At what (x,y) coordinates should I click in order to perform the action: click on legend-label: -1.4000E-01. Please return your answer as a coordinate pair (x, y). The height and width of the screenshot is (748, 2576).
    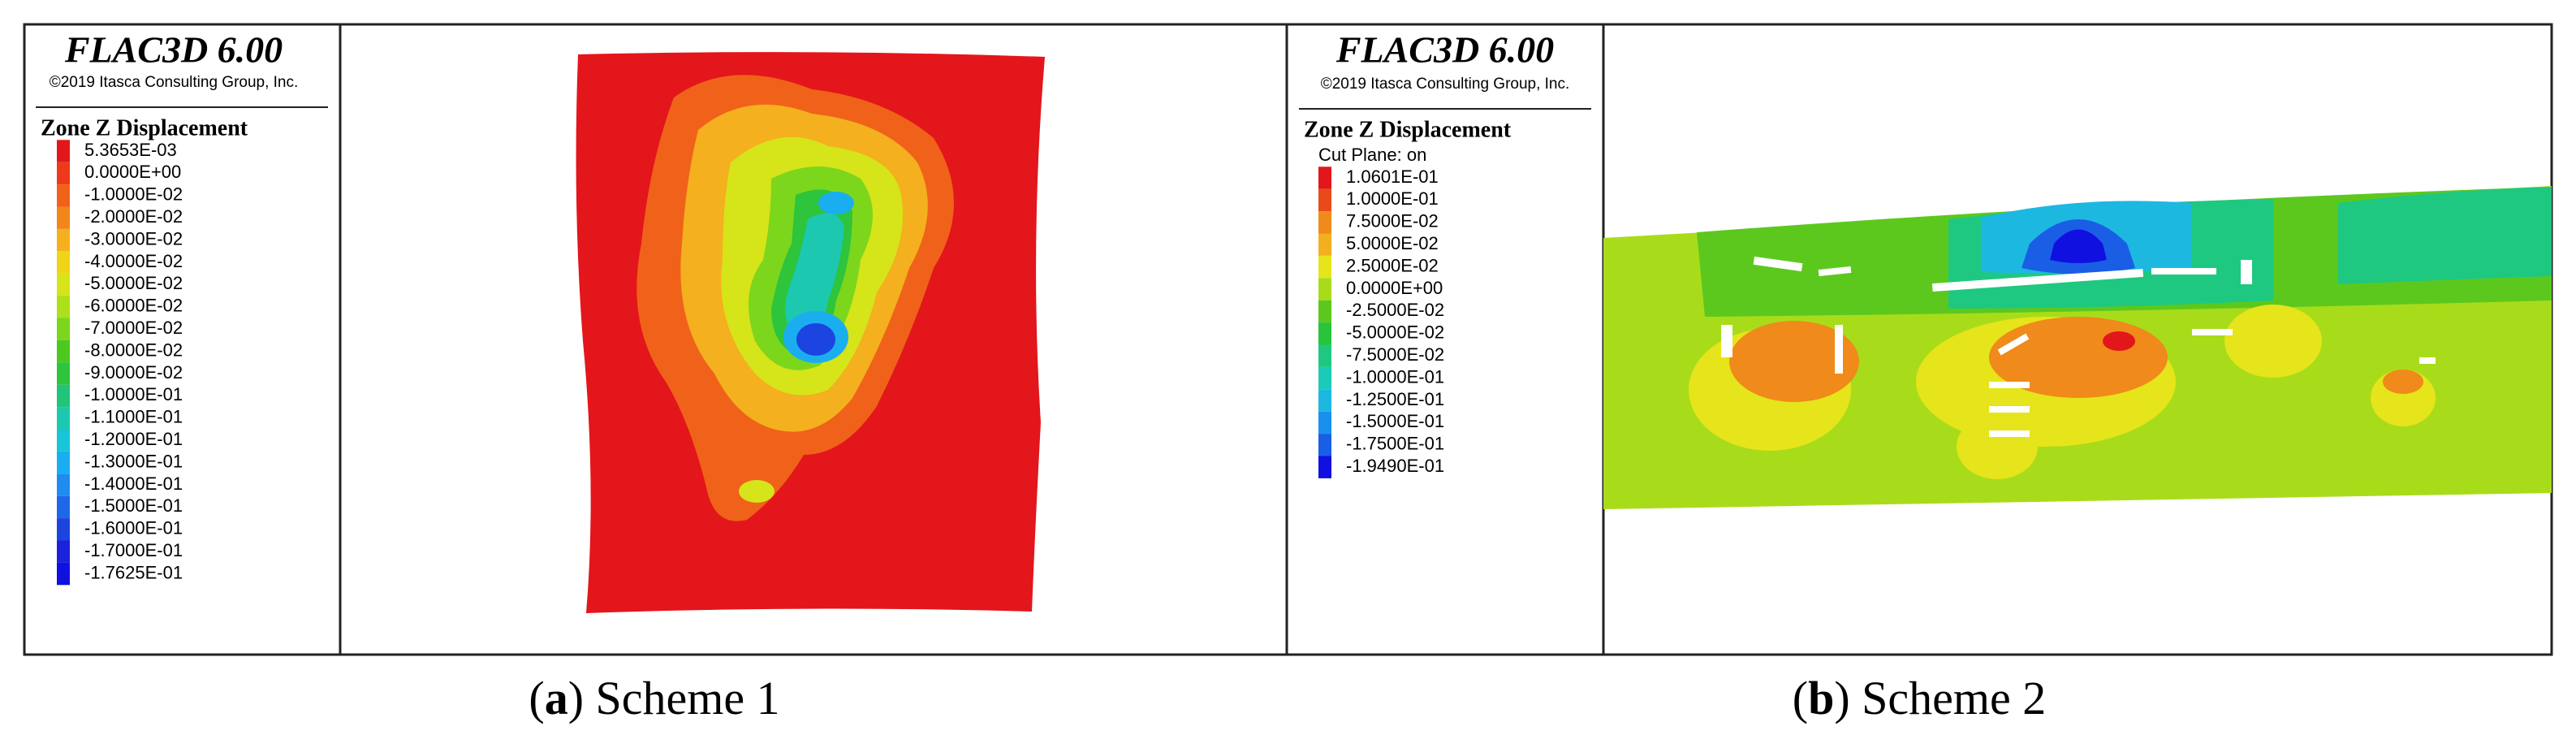
    Looking at the image, I should click on (133, 483).